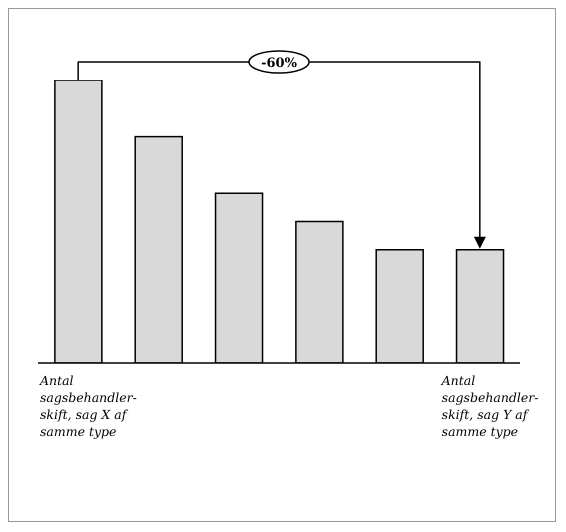  I want to click on text: -60%, so click(279, 63).